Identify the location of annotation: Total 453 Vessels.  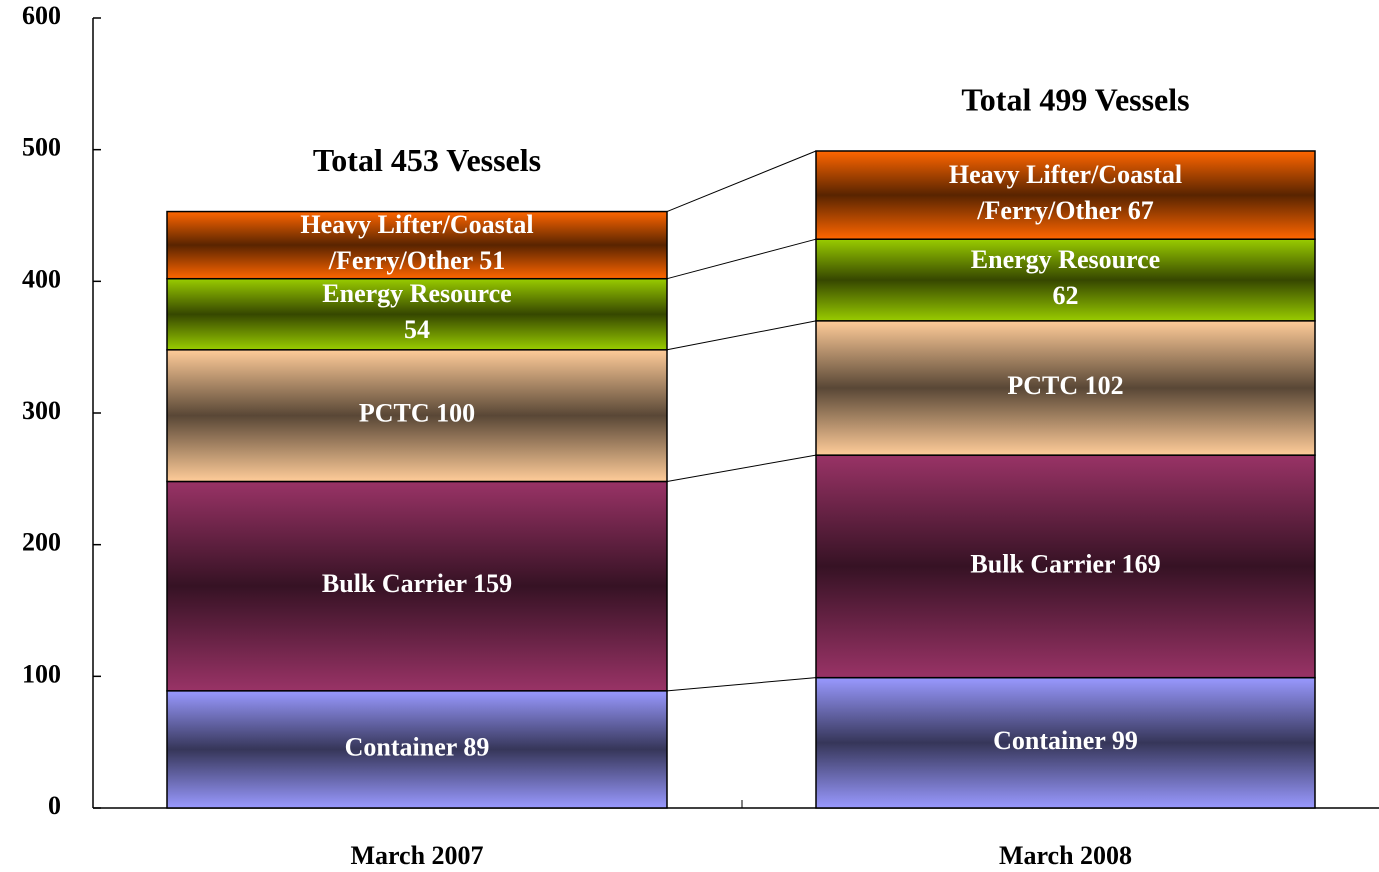
(427, 160).